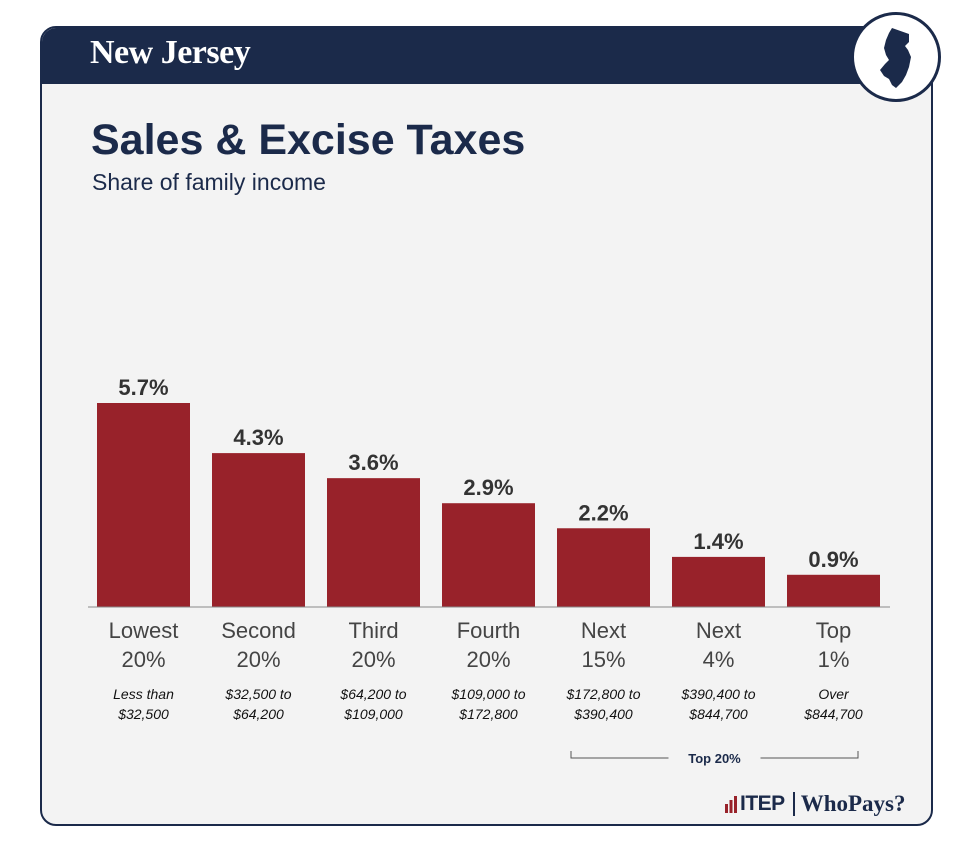 The image size is (975, 858). I want to click on category-label: 1%, so click(834, 659).